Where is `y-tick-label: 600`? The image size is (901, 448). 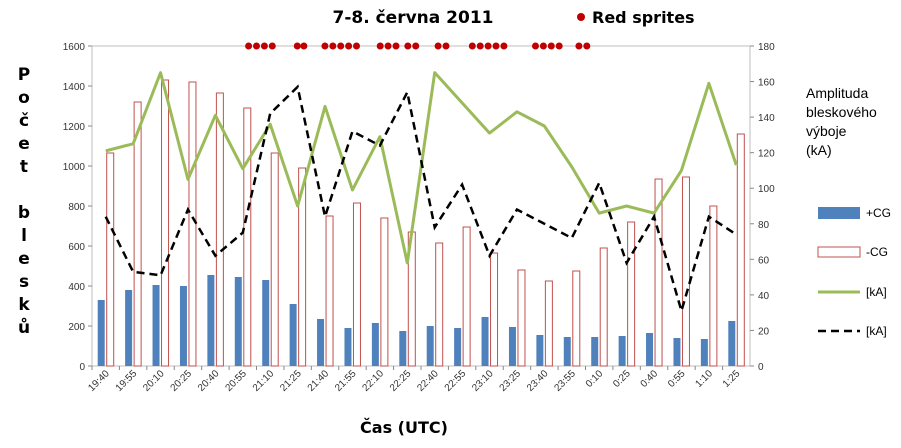 y-tick-label: 600 is located at coordinates (76, 247).